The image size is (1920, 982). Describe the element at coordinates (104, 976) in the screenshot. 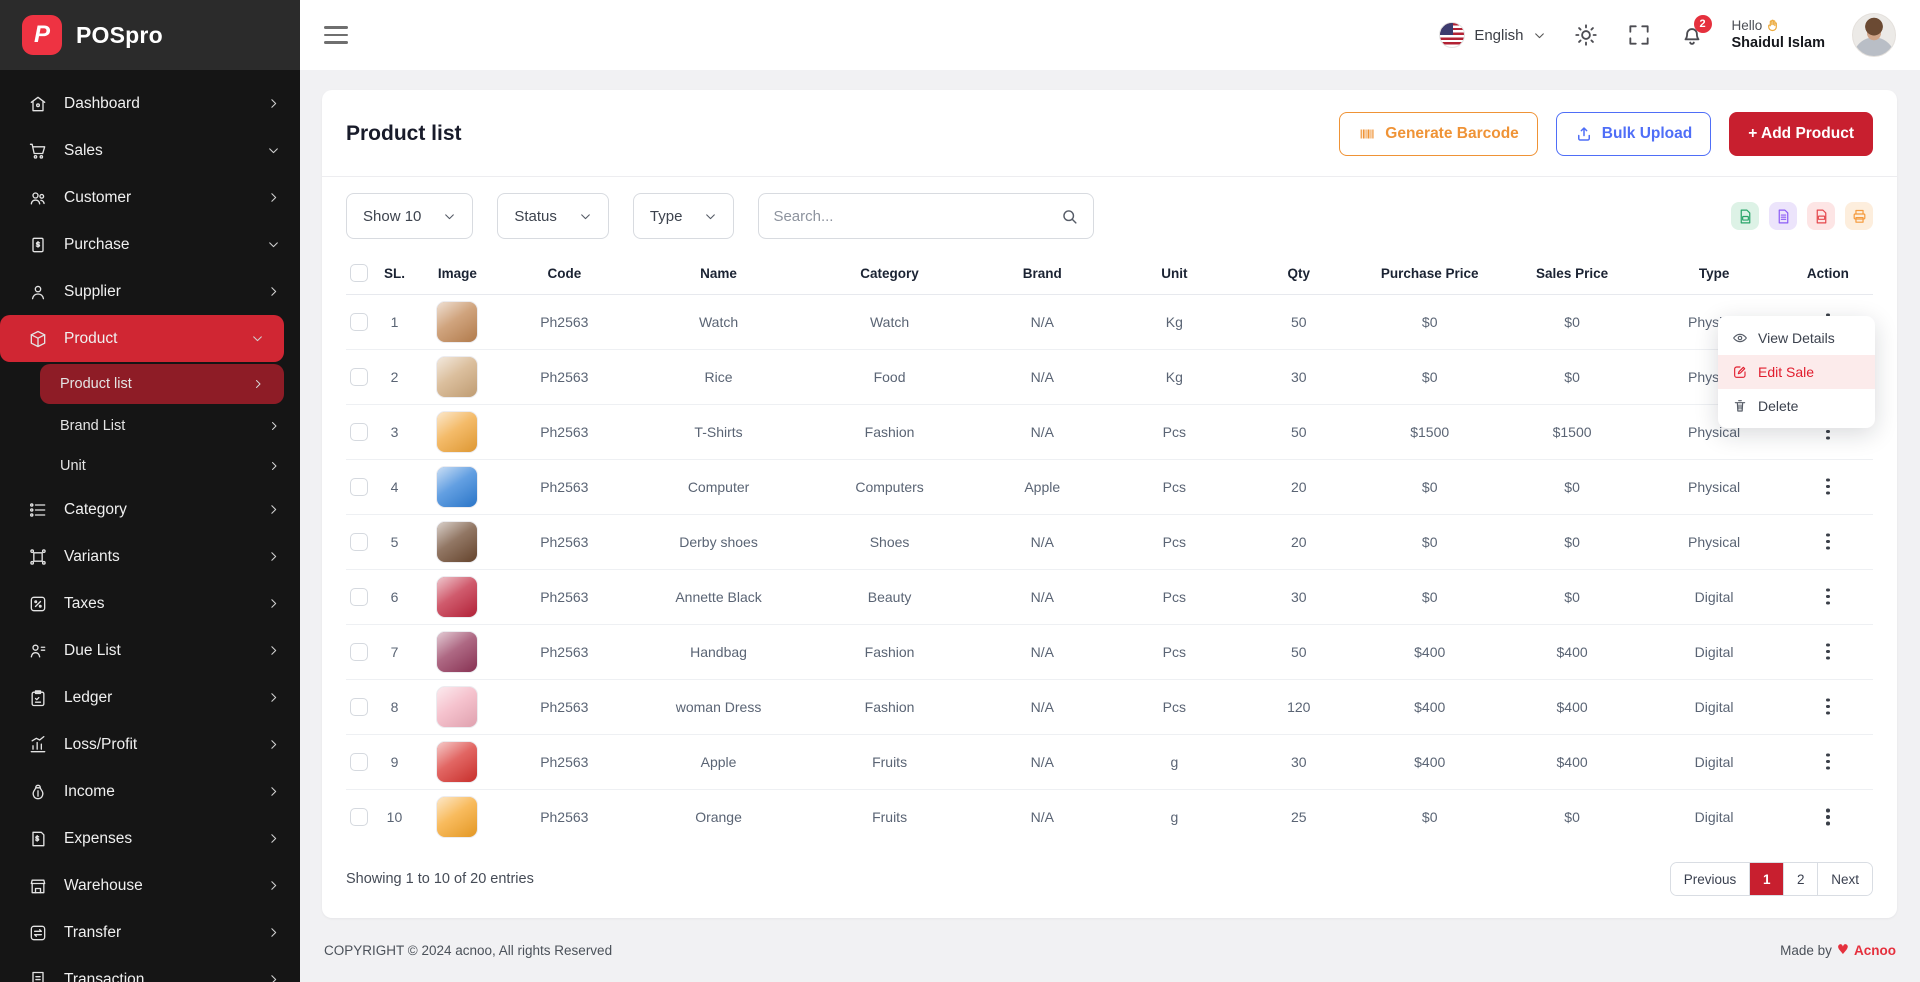

I see `sidebar-item-label: Transaction` at that location.